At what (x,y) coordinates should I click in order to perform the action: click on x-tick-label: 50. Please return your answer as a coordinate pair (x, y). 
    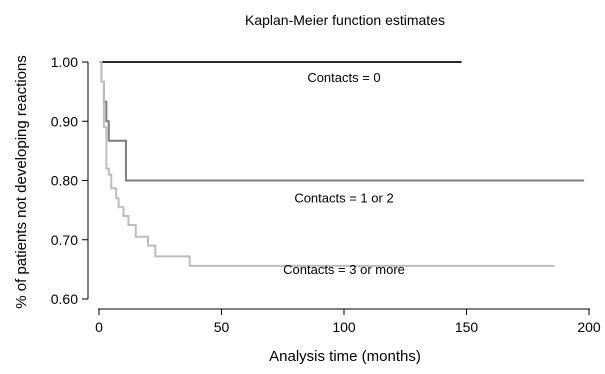
    Looking at the image, I should click on (222, 327).